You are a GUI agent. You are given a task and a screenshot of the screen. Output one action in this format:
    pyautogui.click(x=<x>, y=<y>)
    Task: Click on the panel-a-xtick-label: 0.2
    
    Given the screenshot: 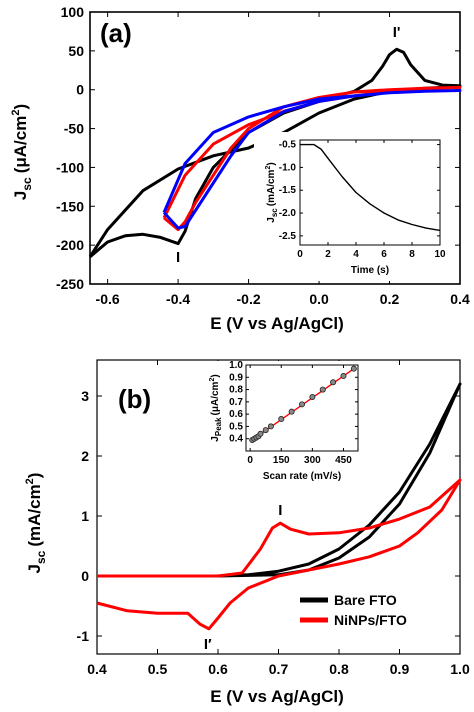 What is the action you would take?
    pyautogui.click(x=390, y=299)
    